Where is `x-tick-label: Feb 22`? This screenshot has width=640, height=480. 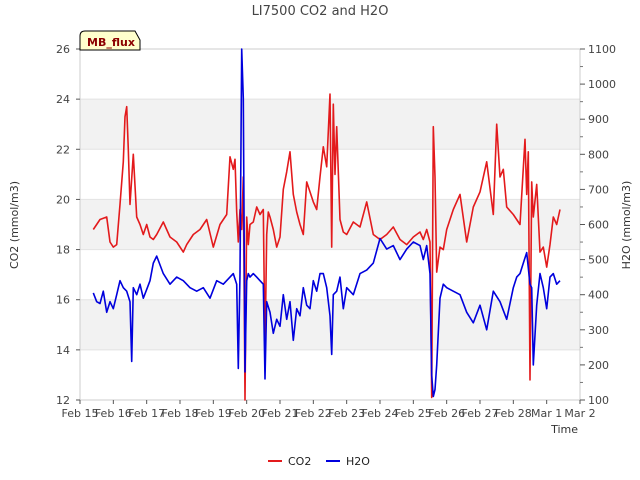 x-tick-label: Feb 22 is located at coordinates (313, 413).